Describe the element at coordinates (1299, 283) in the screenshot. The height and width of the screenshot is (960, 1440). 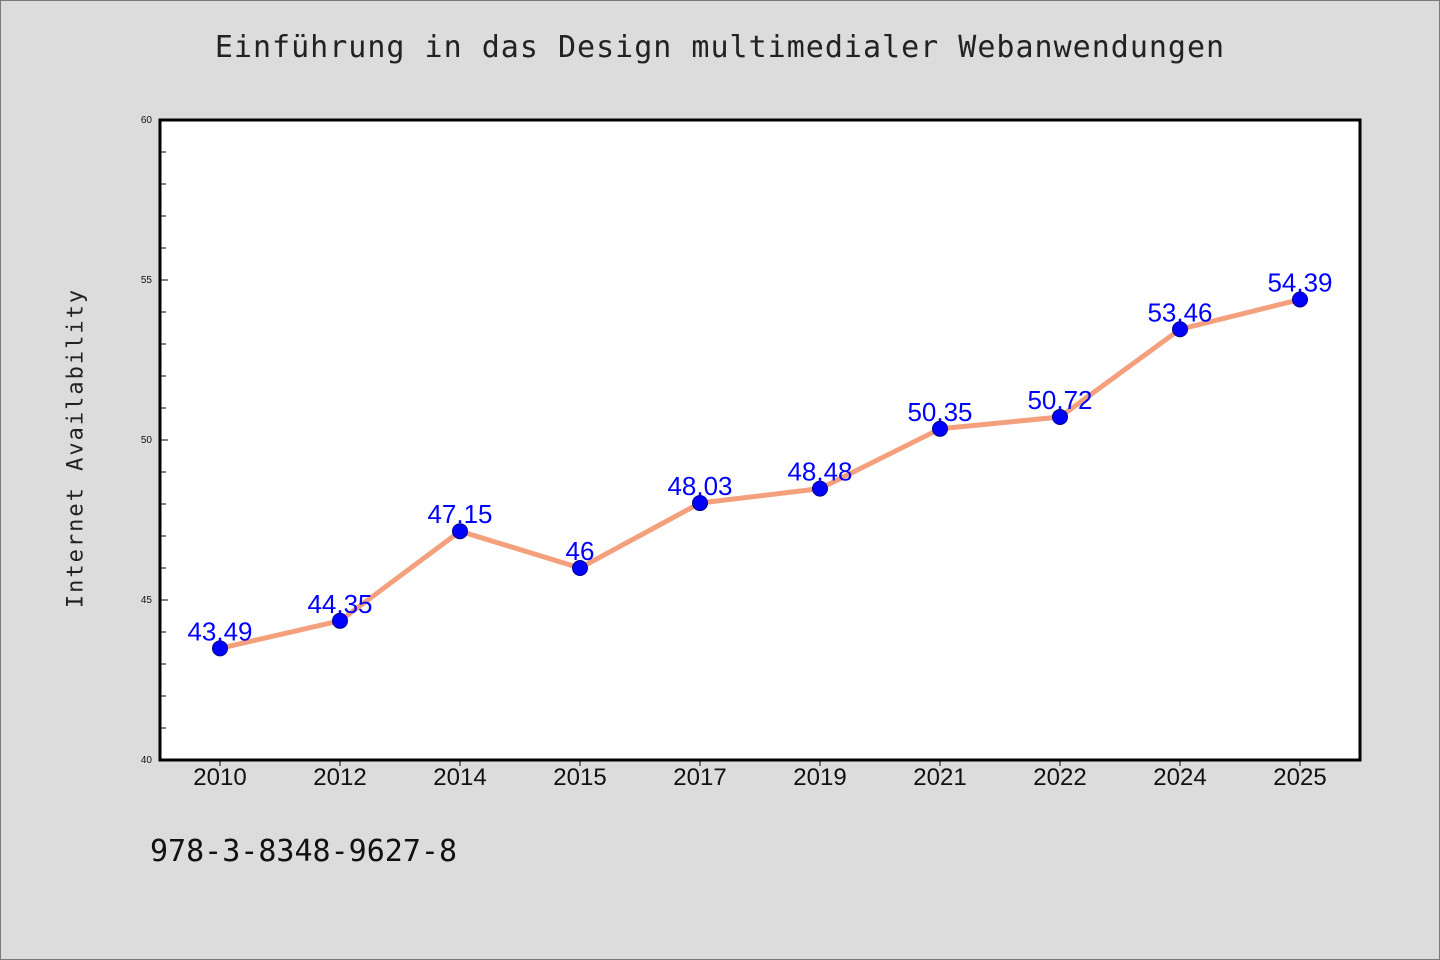
I see `data-label: 54.39` at that location.